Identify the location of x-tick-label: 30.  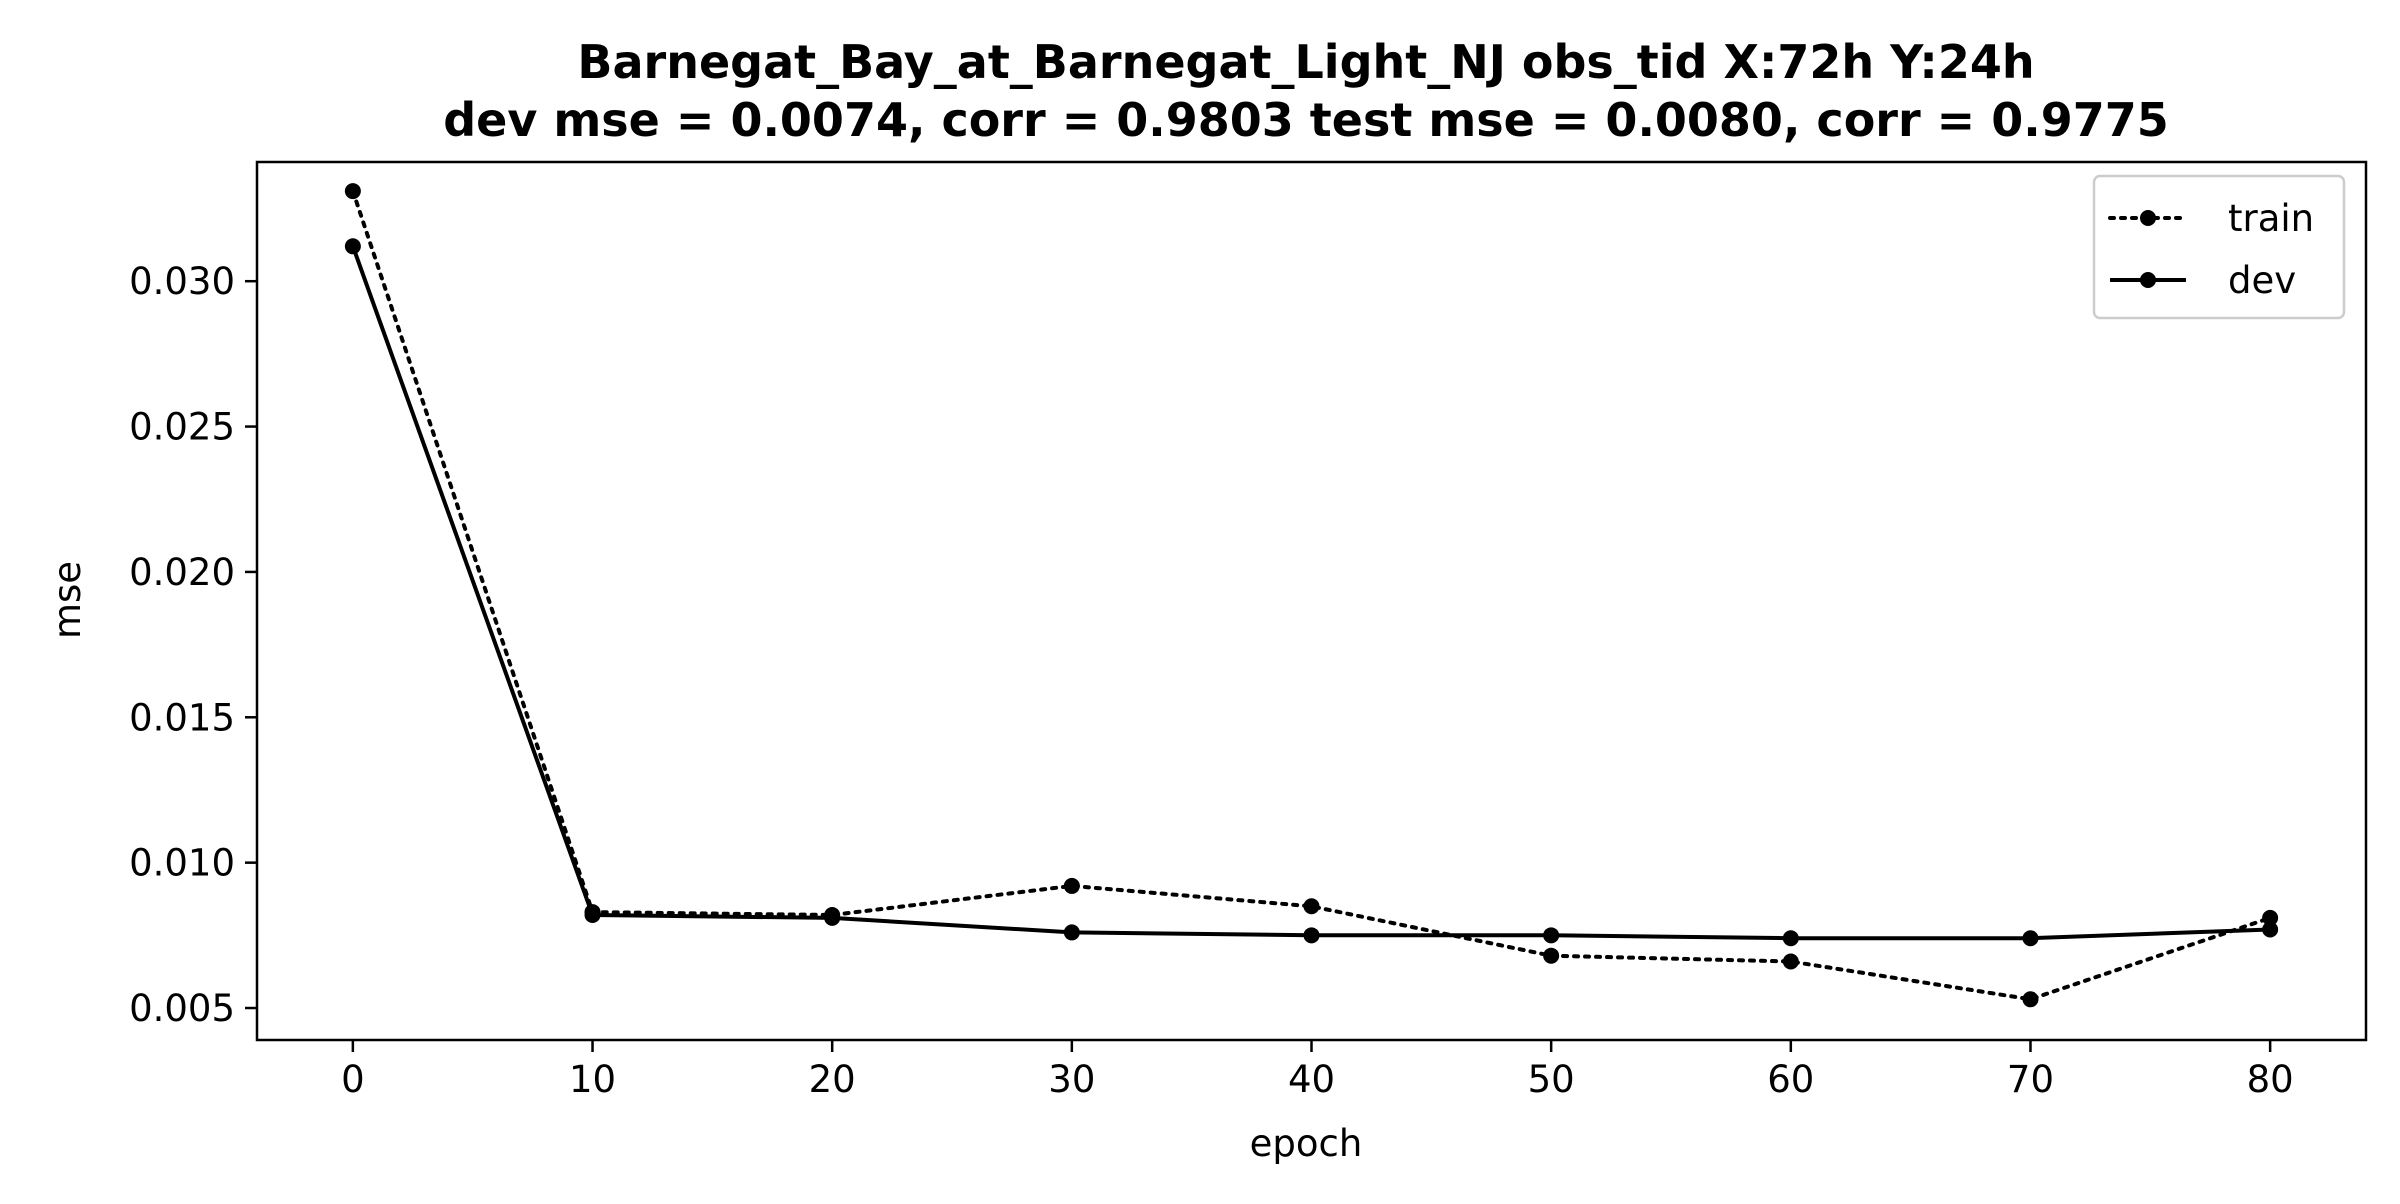
(1071, 1079).